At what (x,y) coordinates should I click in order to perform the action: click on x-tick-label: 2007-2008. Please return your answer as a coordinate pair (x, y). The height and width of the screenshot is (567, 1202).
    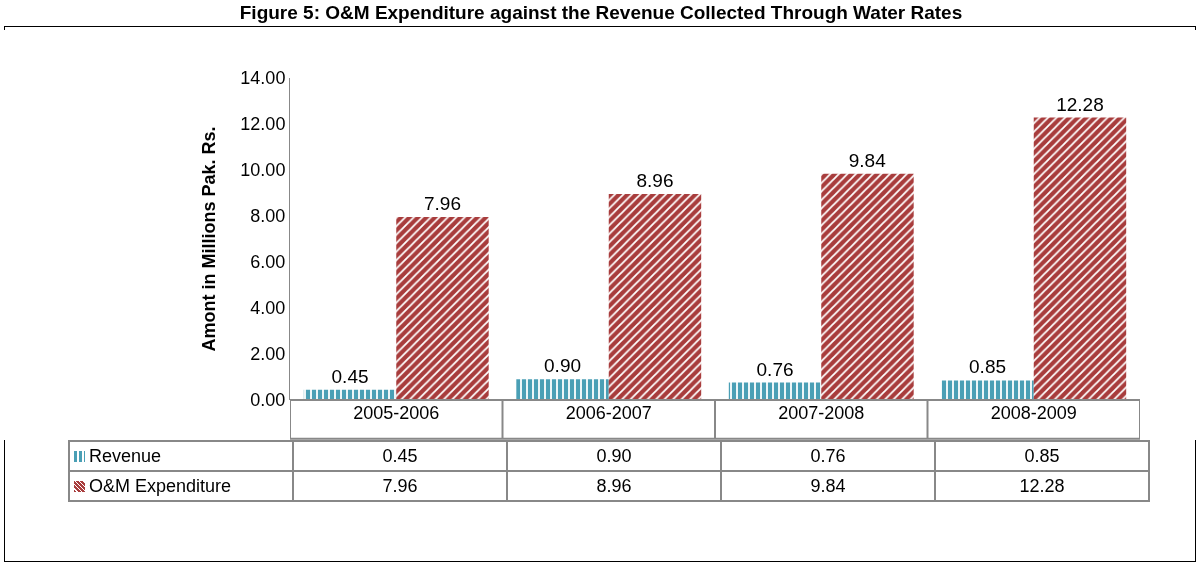
    Looking at the image, I should click on (821, 413).